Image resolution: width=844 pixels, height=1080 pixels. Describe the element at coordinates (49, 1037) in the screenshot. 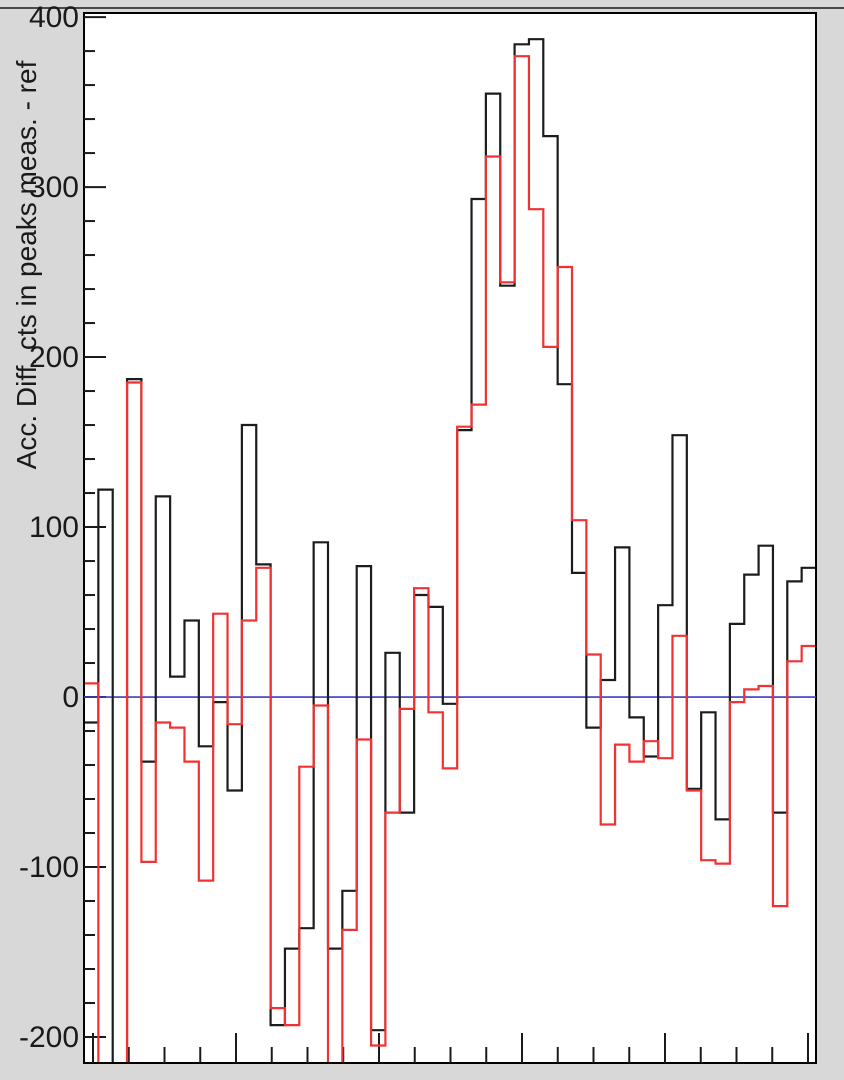

I see `y-tick-label: -200` at that location.